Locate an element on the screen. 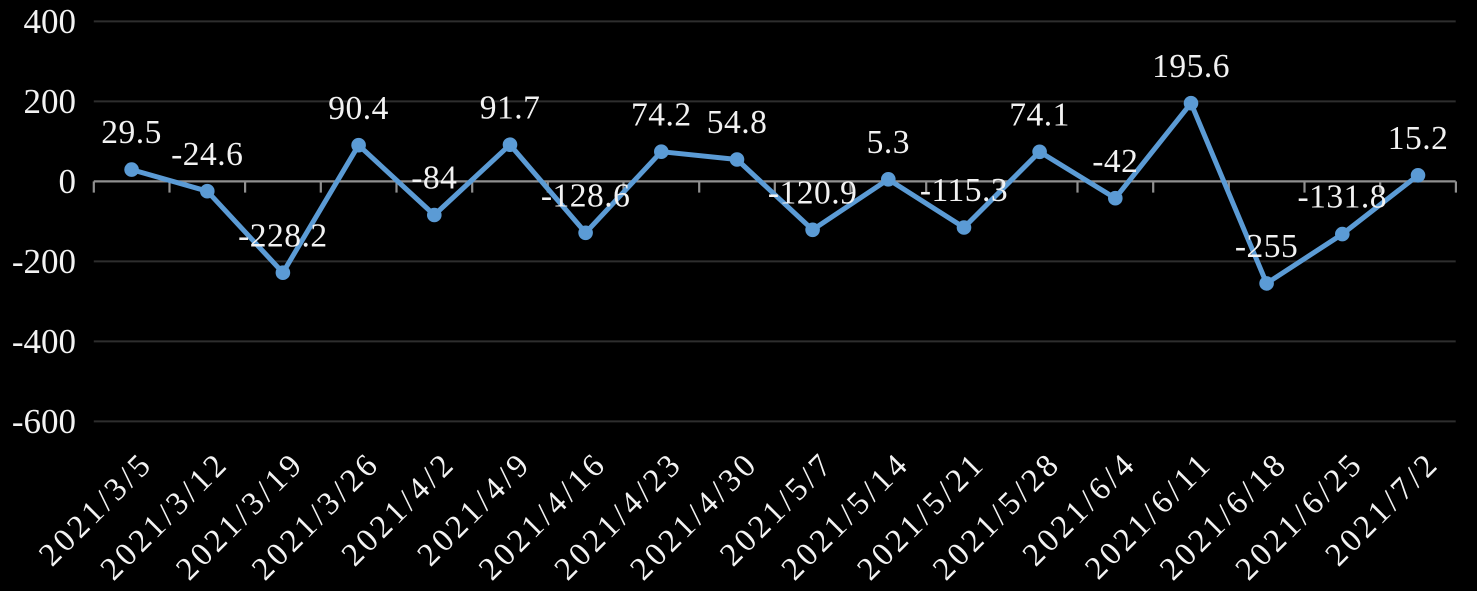  svg-text: -115.3 is located at coordinates (964, 190).